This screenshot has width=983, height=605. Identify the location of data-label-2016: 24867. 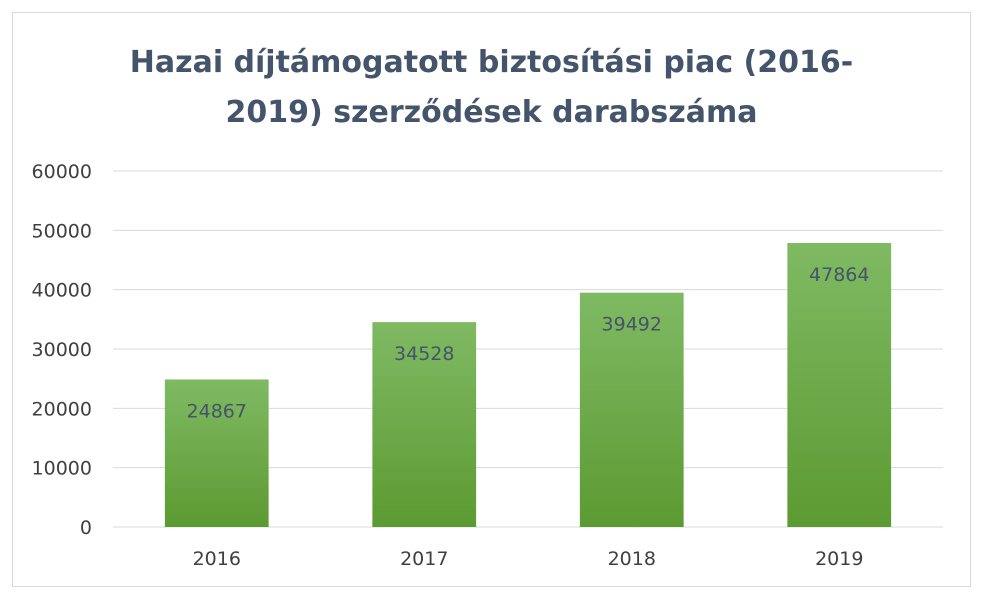
(217, 411).